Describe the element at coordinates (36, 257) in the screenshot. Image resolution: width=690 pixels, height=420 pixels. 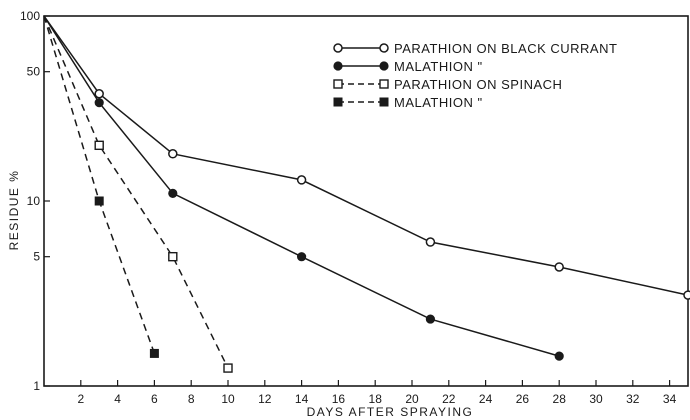
I see `y-tick-label: 5` at that location.